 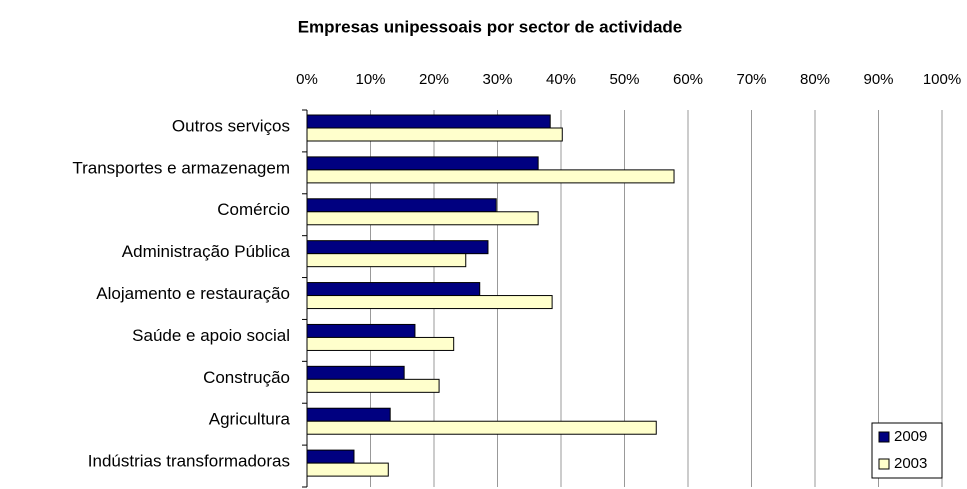 What do you see at coordinates (370, 79) in the screenshot?
I see `x-tick-label: 10%` at bounding box center [370, 79].